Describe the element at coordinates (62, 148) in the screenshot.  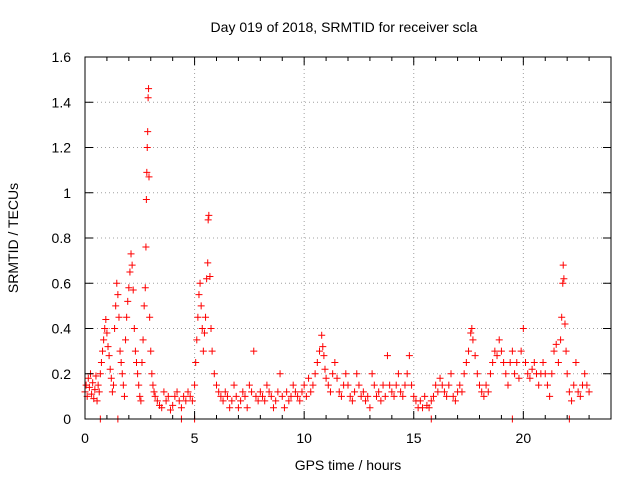
I see `y-tick-label: 1.2` at that location.